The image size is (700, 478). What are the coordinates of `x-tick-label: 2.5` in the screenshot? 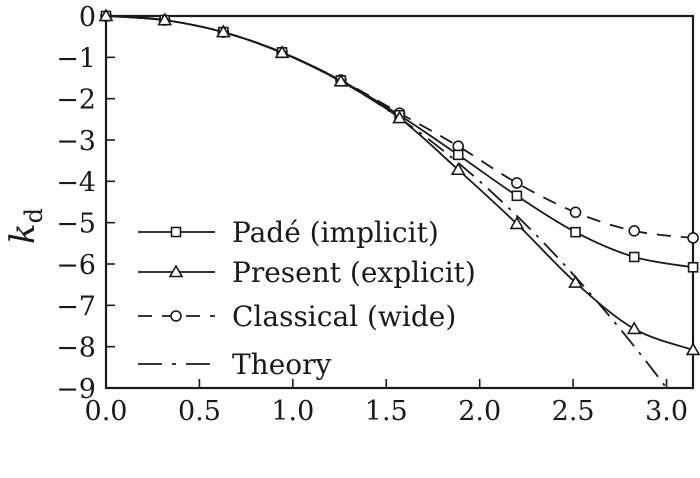 It's located at (573, 411).